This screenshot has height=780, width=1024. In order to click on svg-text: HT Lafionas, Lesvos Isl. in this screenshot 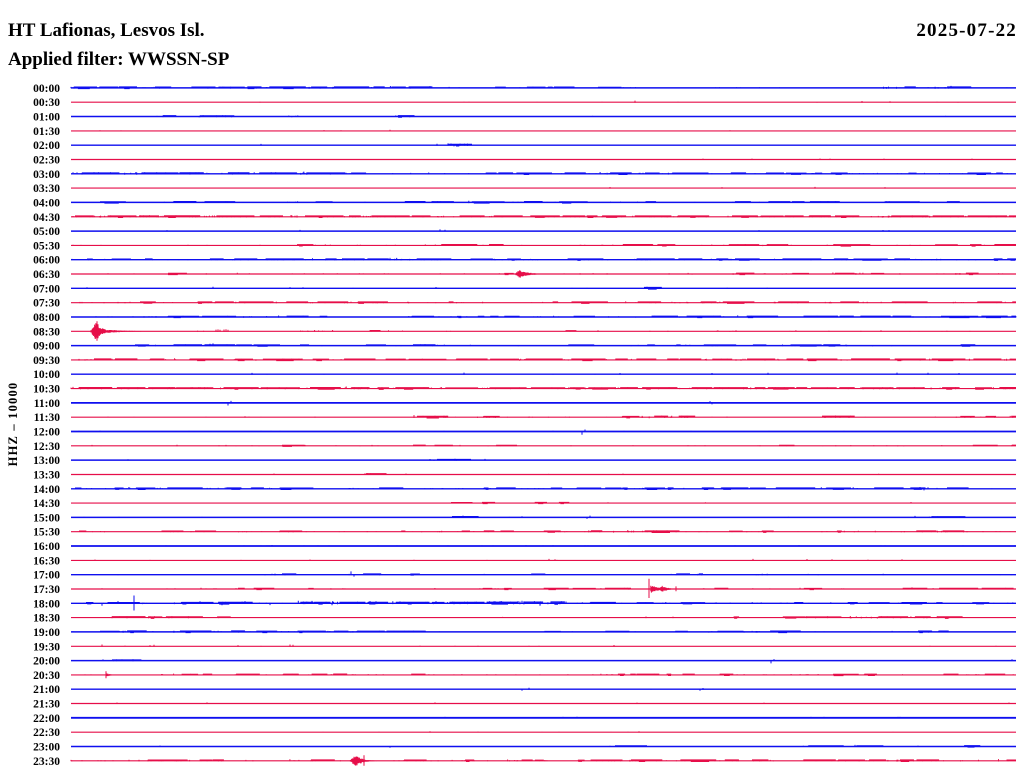, I will do `click(106, 30)`.